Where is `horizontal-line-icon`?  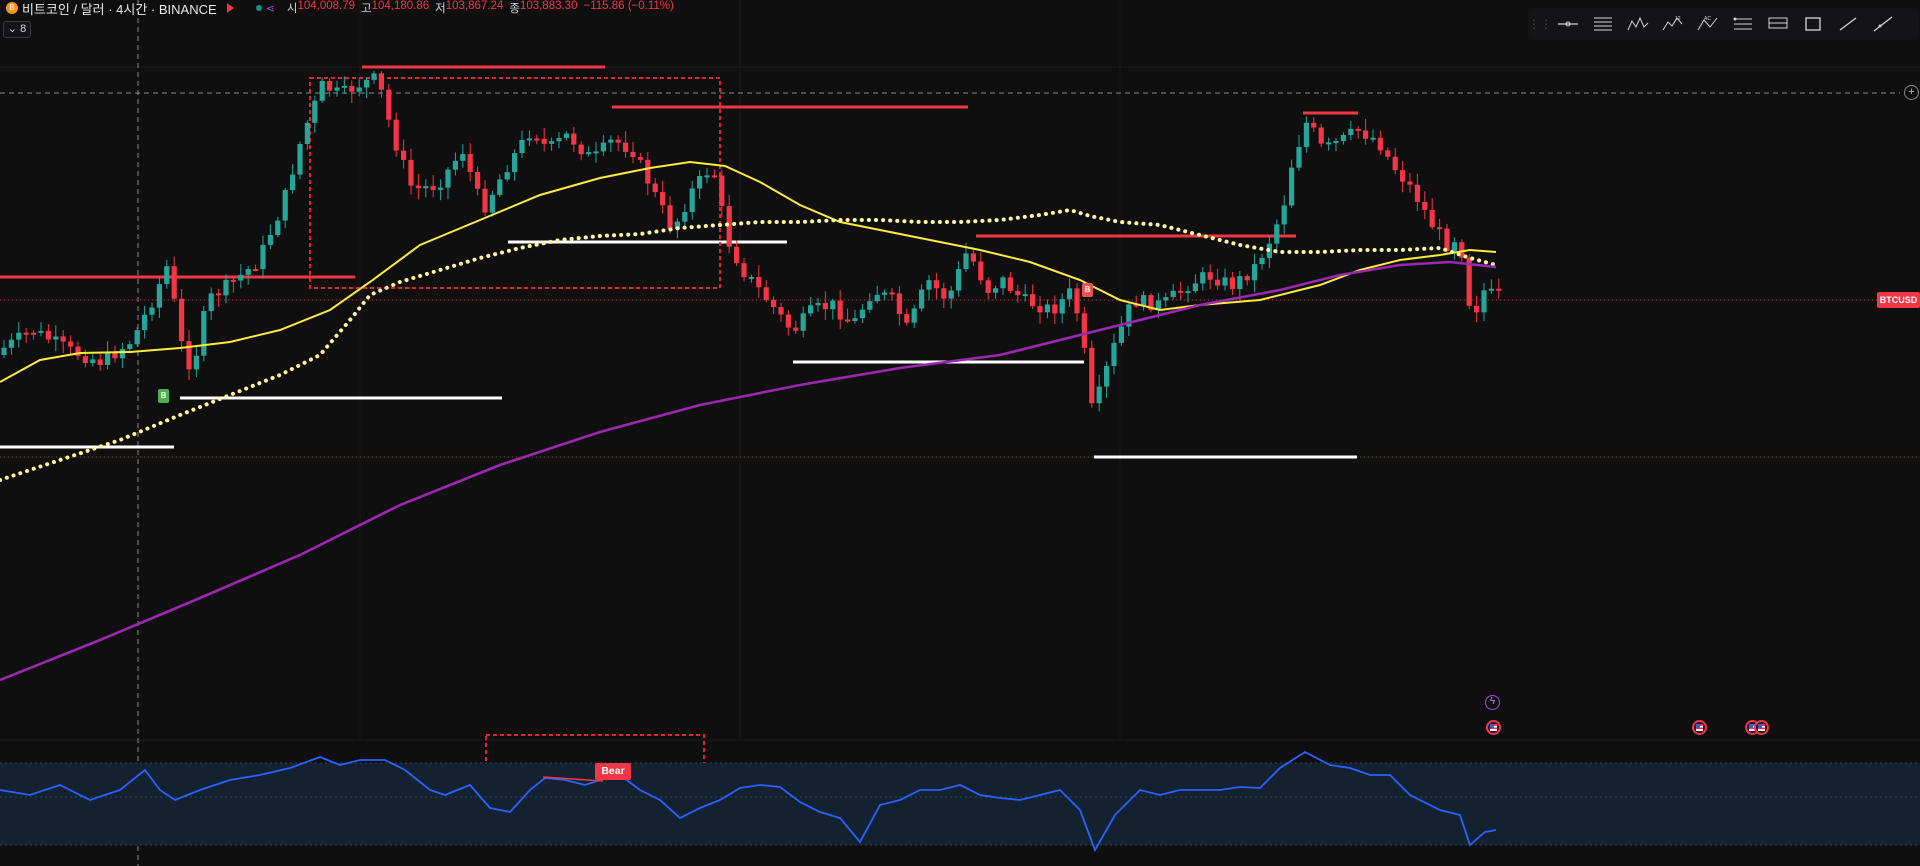 horizontal-line-icon is located at coordinates (1567, 24).